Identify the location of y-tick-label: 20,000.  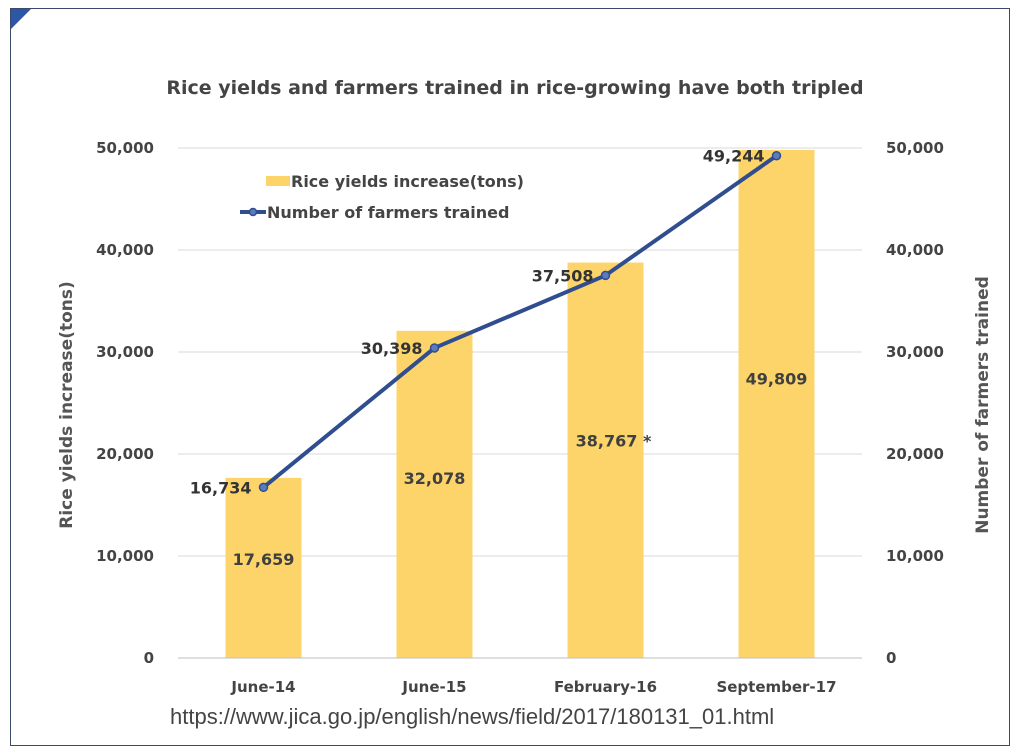
(125, 454).